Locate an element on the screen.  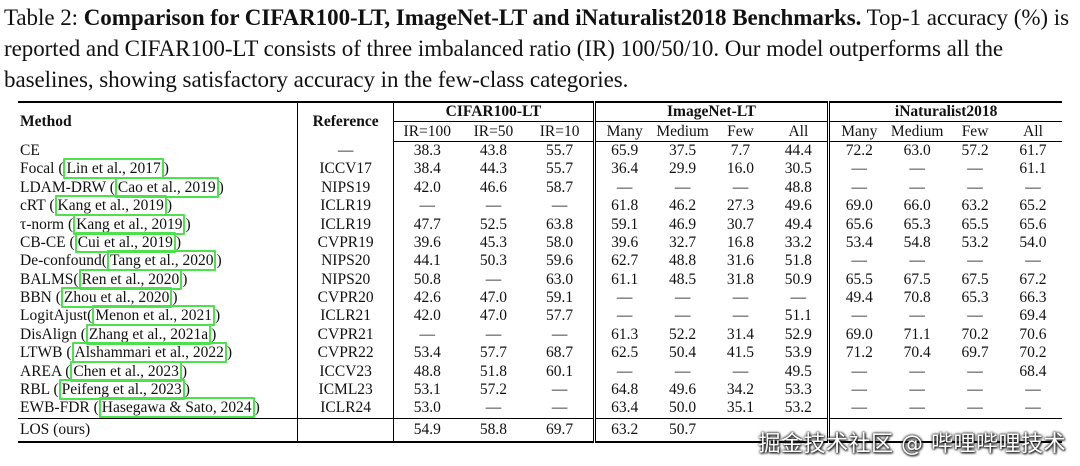
citation-link: Zhou et al., 2020 is located at coordinates (116, 298).